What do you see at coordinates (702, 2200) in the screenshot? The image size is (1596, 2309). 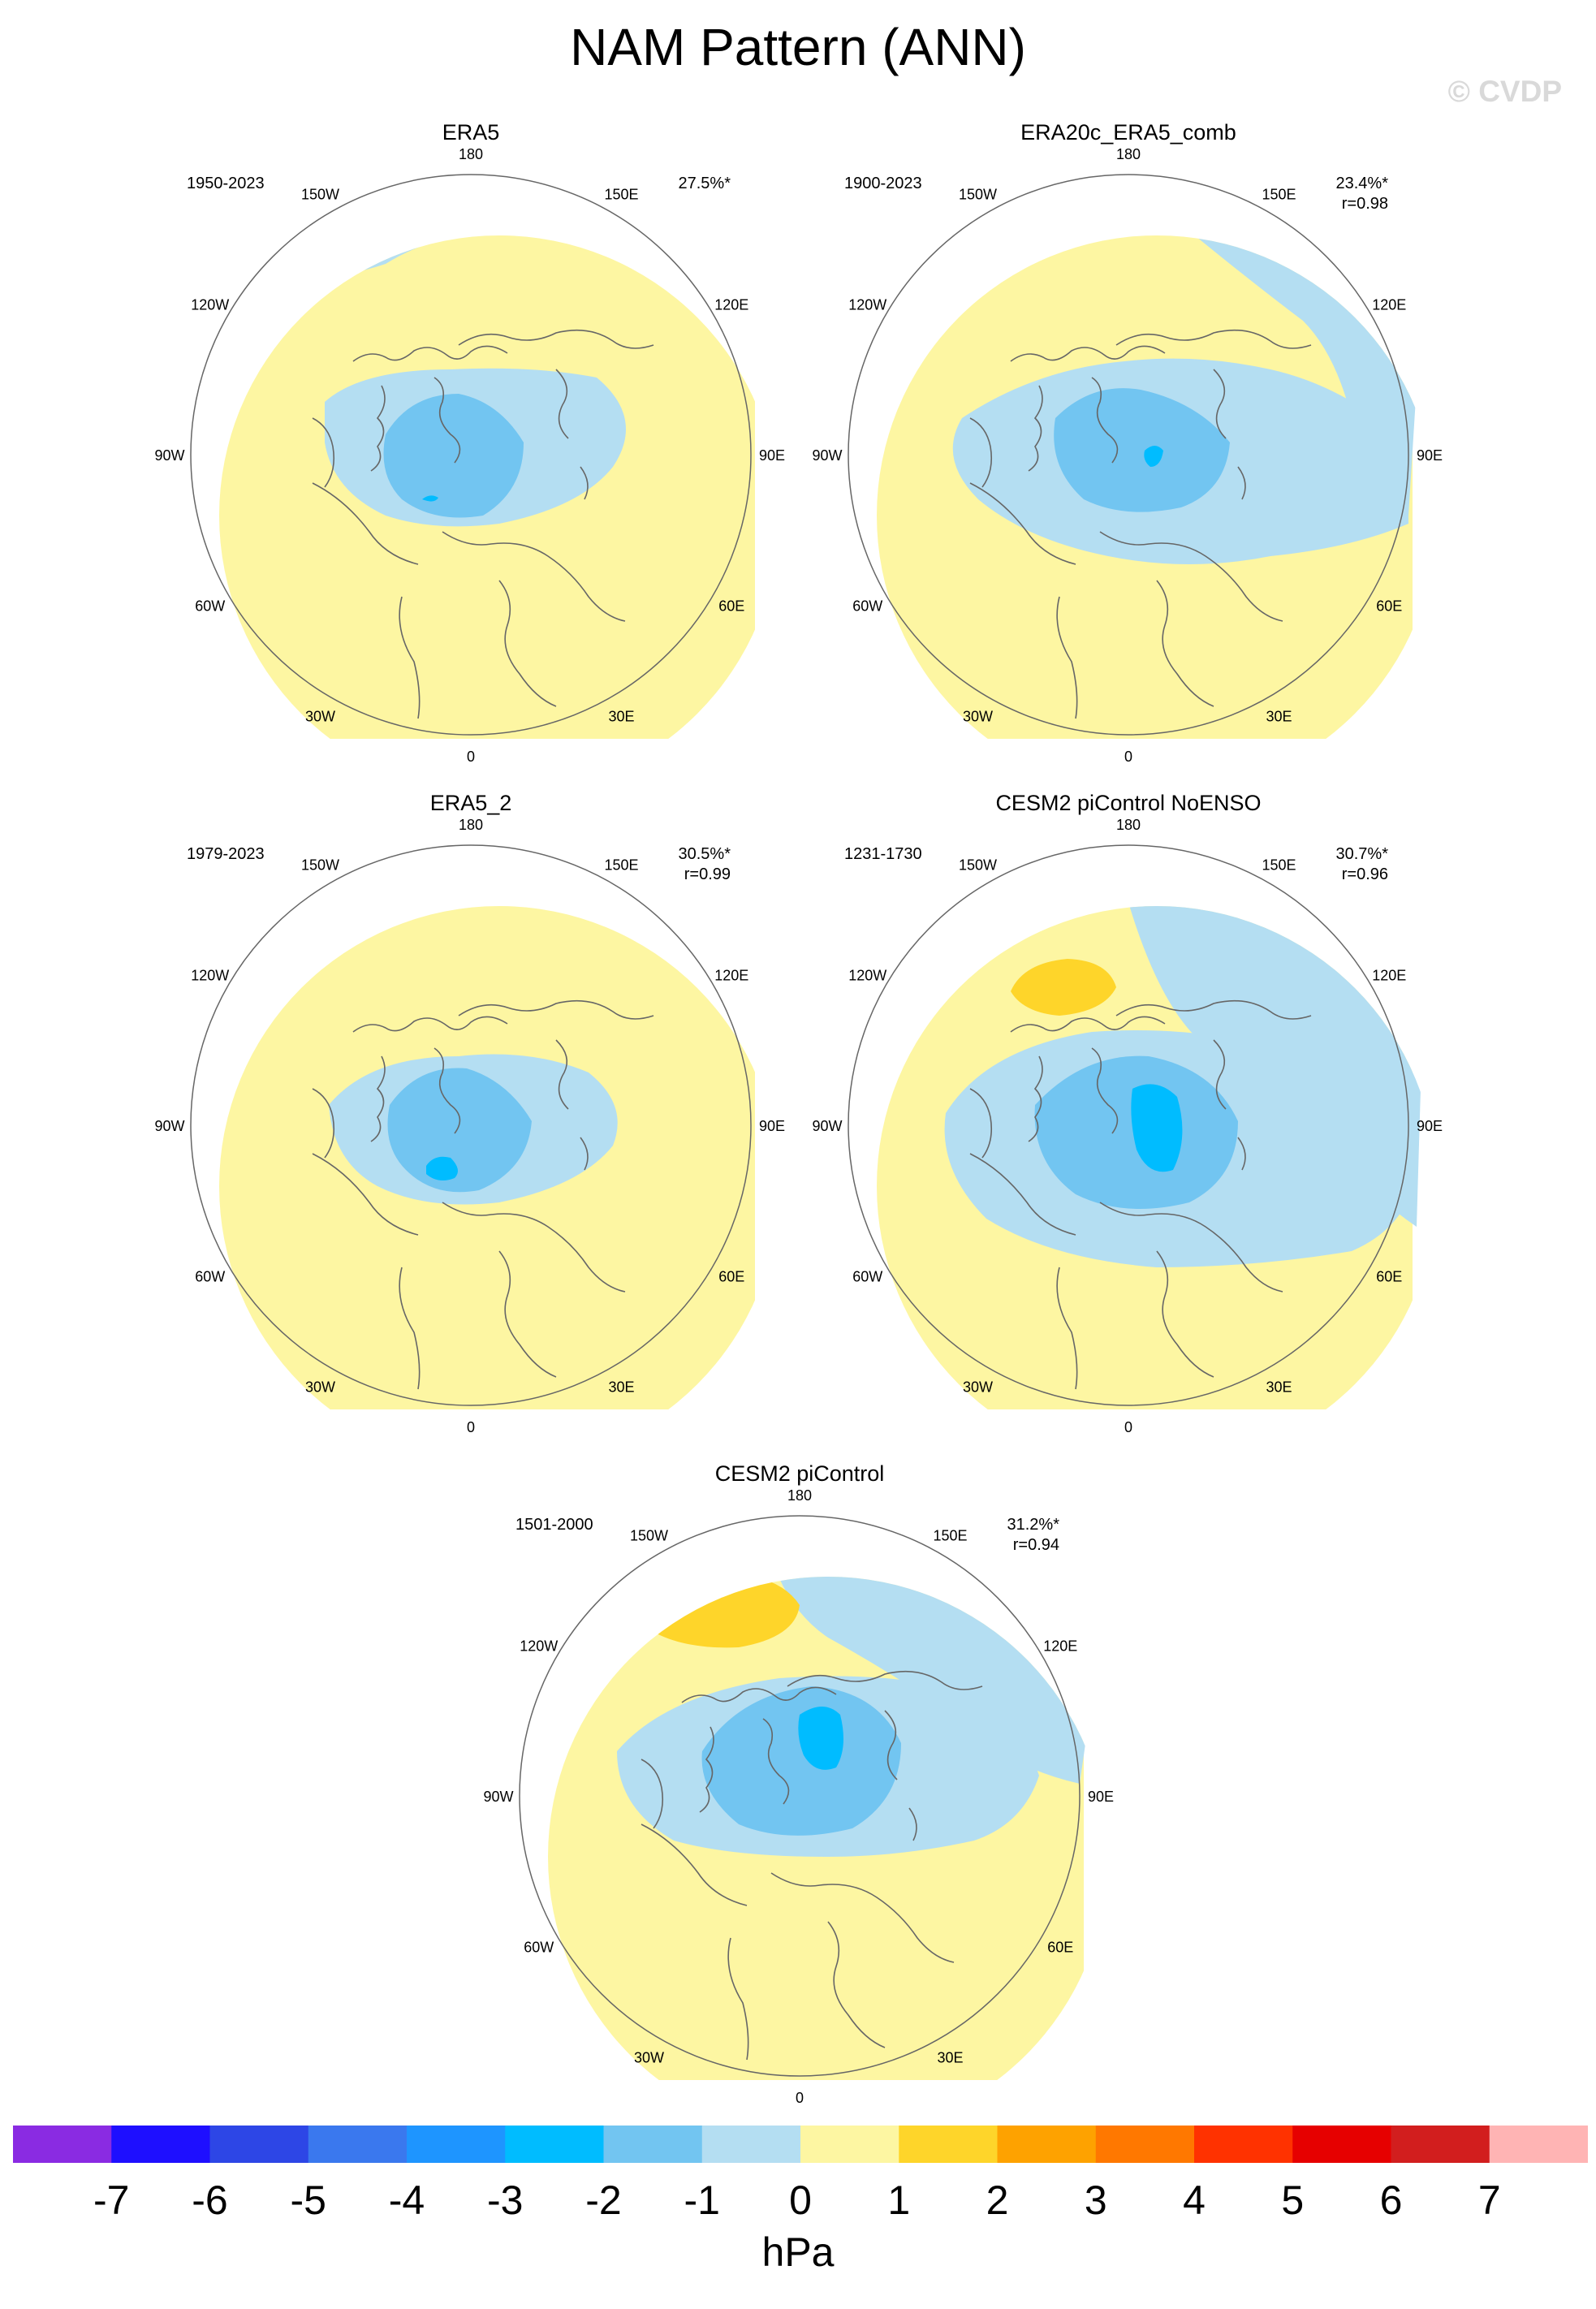 I see `colorbar-tick: -1` at bounding box center [702, 2200].